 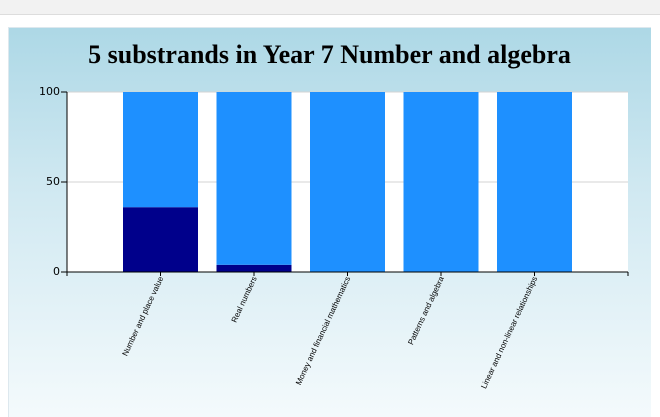 What do you see at coordinates (143, 316) in the screenshot?
I see `x-tick-label: Number and place value` at bounding box center [143, 316].